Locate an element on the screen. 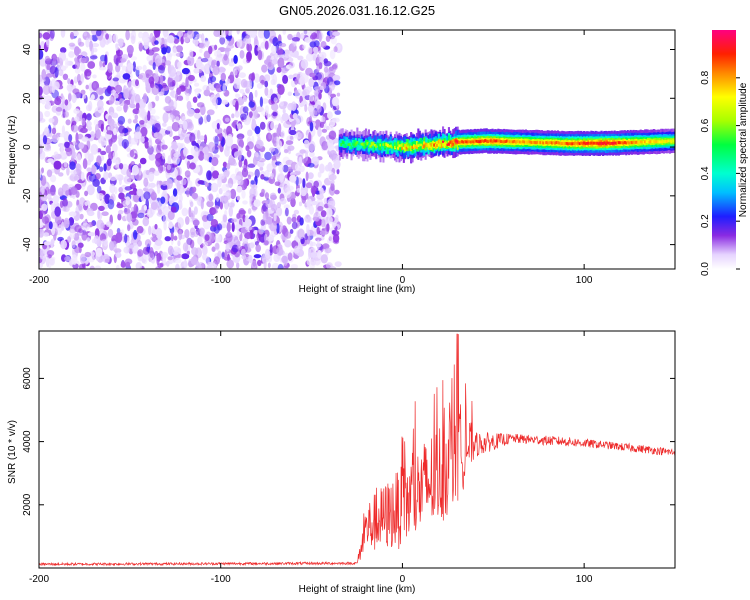 The width and height of the screenshot is (750, 600). snr-y-tick-label: 2000 is located at coordinates (27, 504).